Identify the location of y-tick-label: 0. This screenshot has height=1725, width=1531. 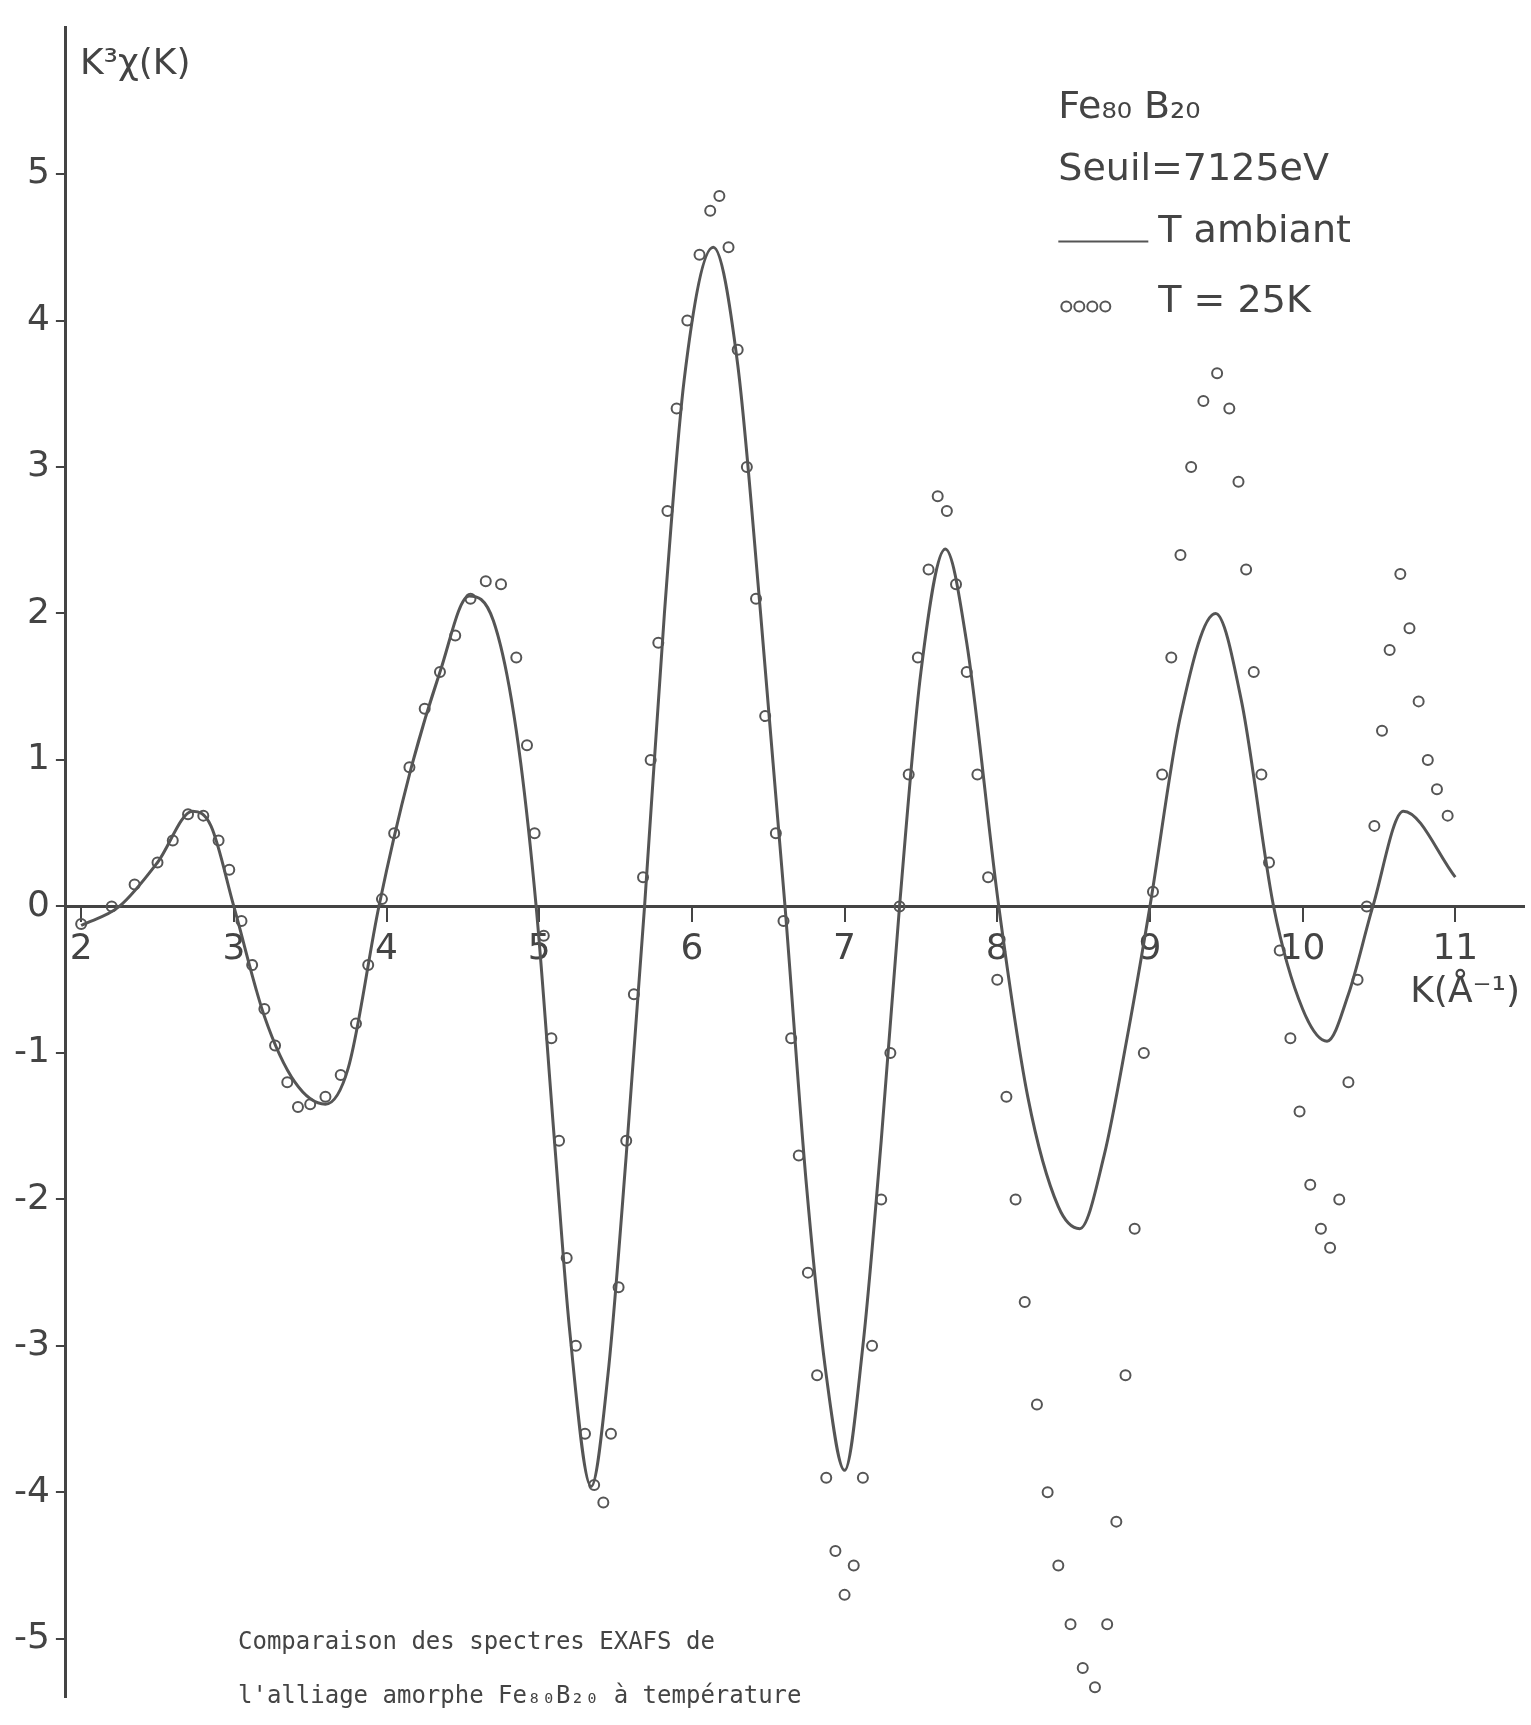
(38, 903).